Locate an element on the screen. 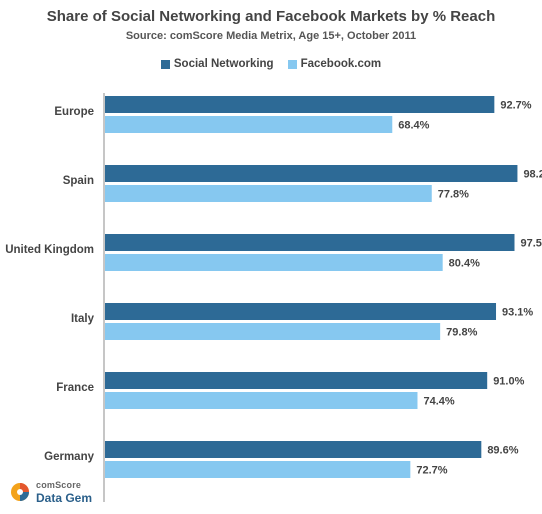  category-label-italy: Italy is located at coordinates (83, 319).